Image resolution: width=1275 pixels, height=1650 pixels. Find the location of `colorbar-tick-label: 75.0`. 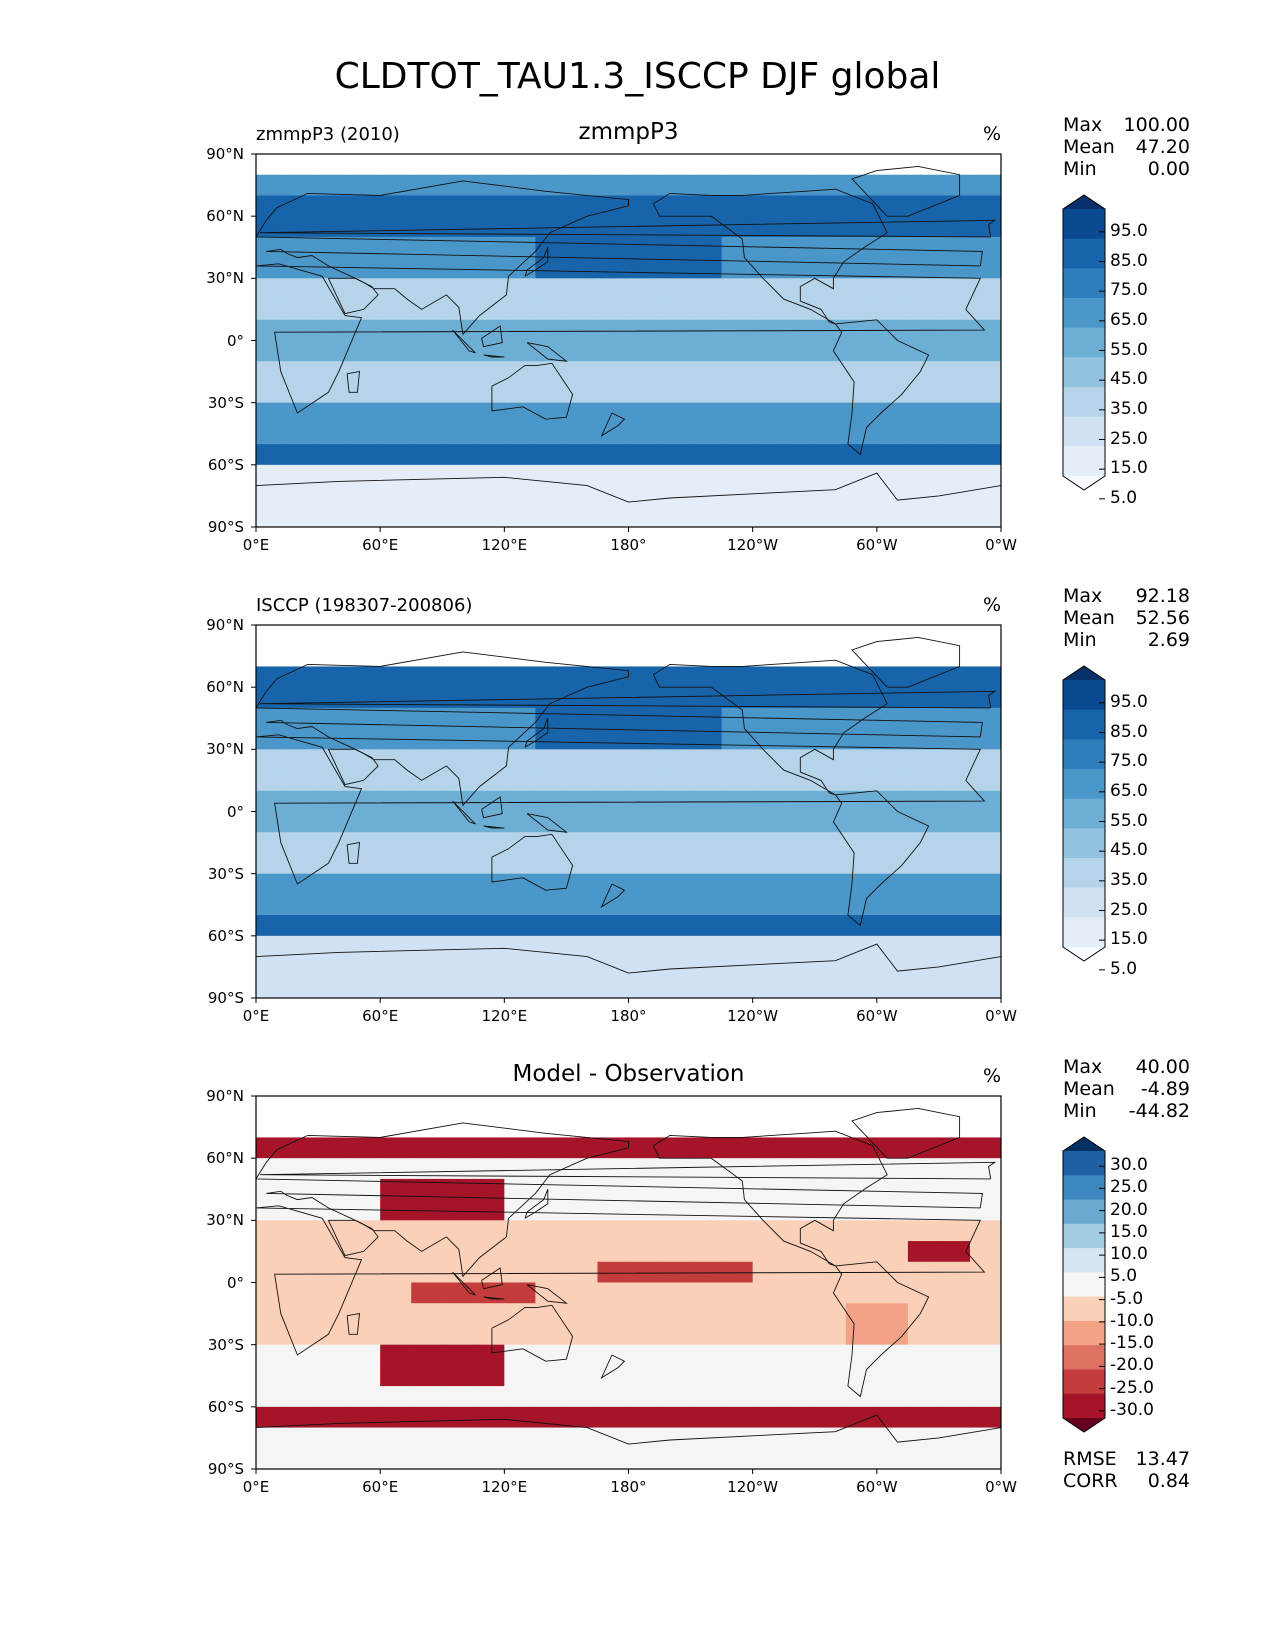

colorbar-tick-label: 75.0 is located at coordinates (1129, 290).